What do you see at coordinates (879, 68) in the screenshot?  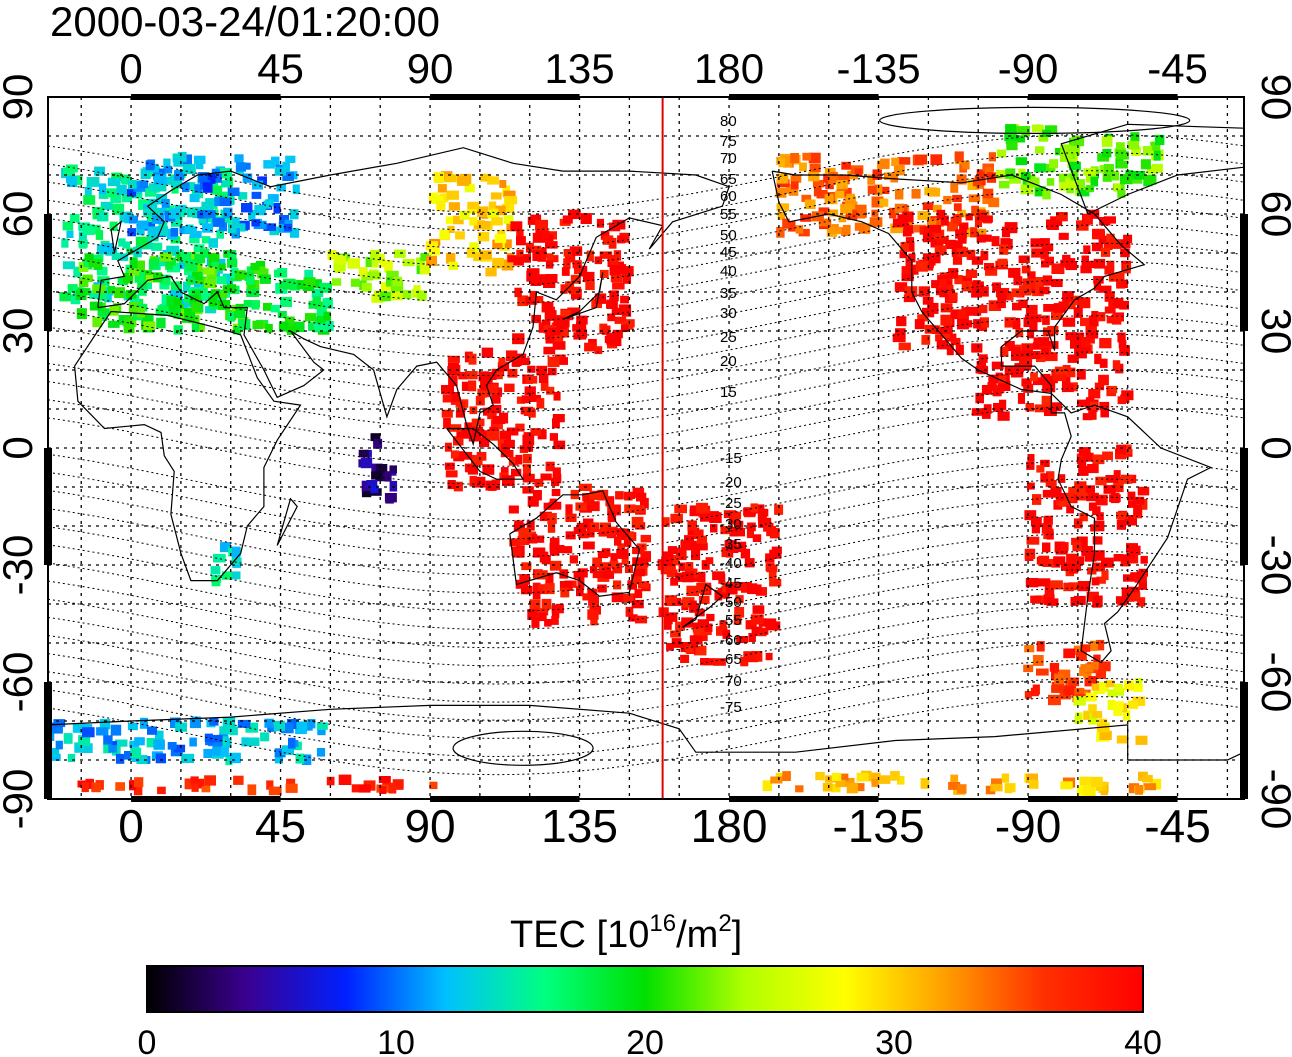 I see `x-tick-label: -135` at bounding box center [879, 68].